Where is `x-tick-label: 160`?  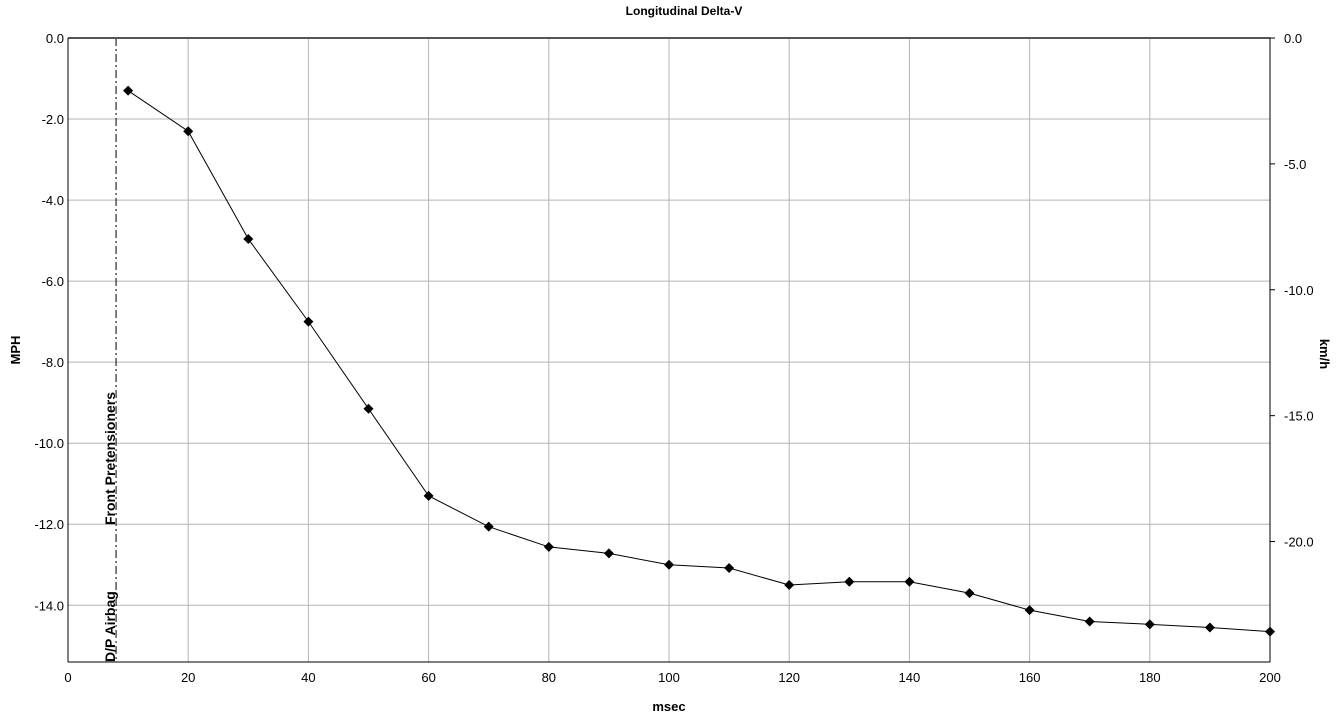
x-tick-label: 160 is located at coordinates (1030, 677).